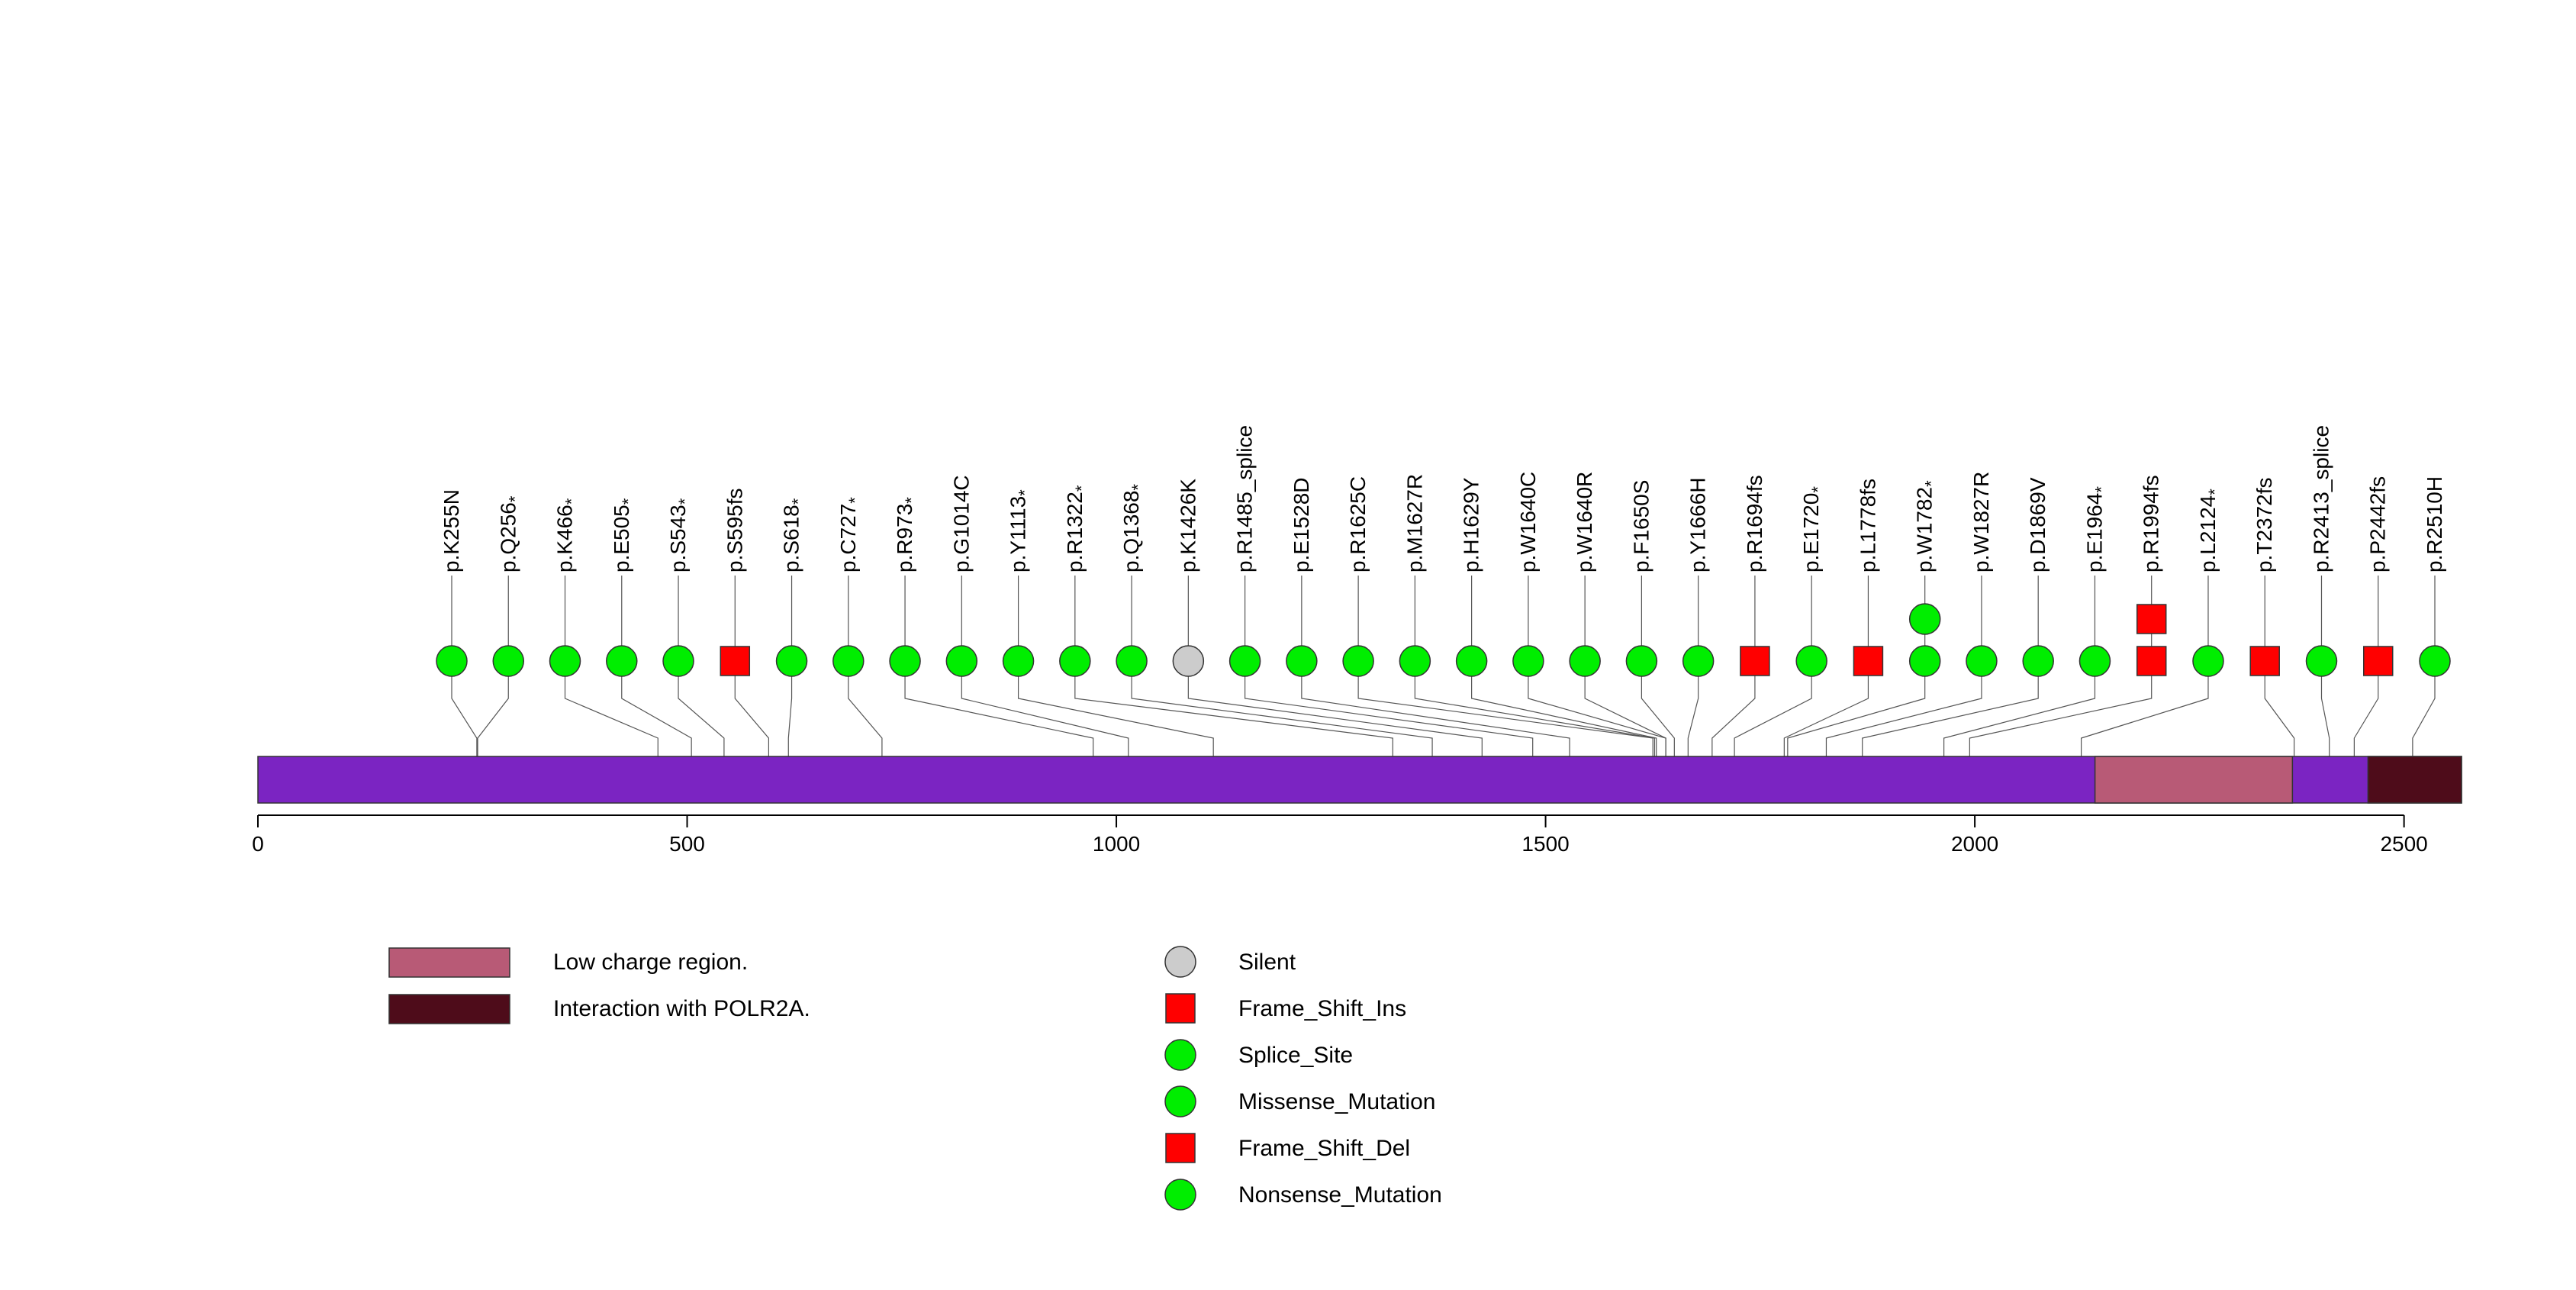 This screenshot has height=1290, width=2576. I want to click on marker-p-r1485-splice, so click(1244, 661).